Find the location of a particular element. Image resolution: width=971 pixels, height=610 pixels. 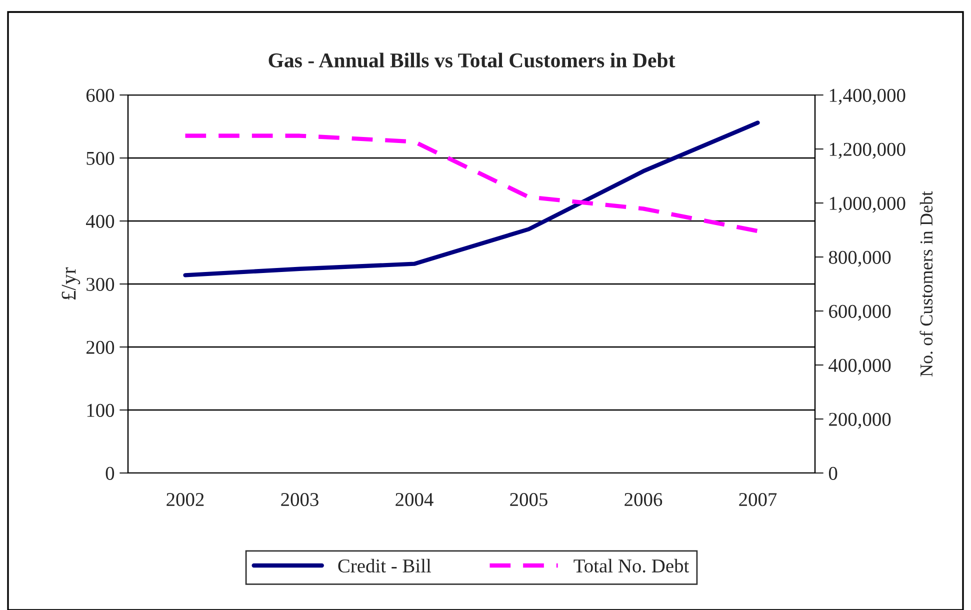

legend-label: Credit - Bill is located at coordinates (385, 565).